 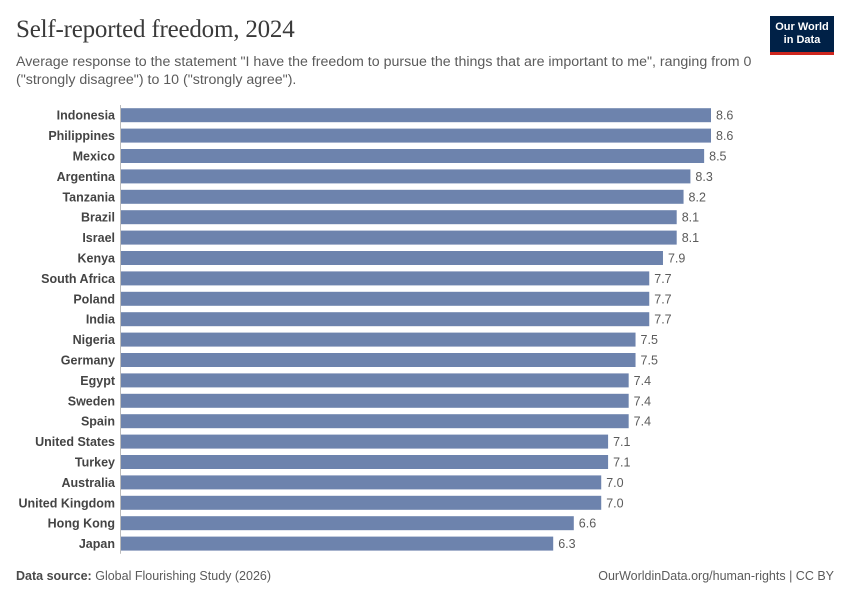 What do you see at coordinates (89, 483) in the screenshot?
I see `category-label: Australia` at bounding box center [89, 483].